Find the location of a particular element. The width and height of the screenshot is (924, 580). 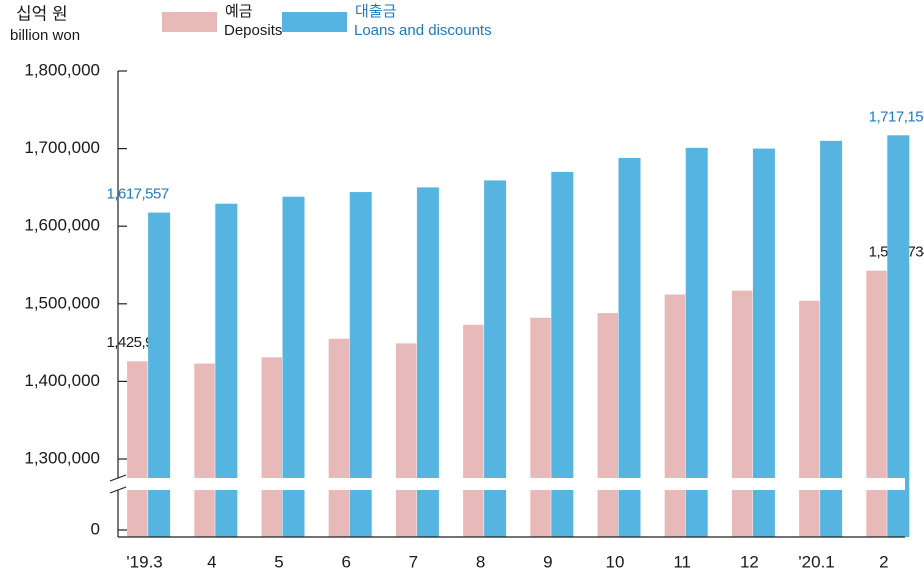

y-tick-label: 1,400,000 is located at coordinates (62, 380).